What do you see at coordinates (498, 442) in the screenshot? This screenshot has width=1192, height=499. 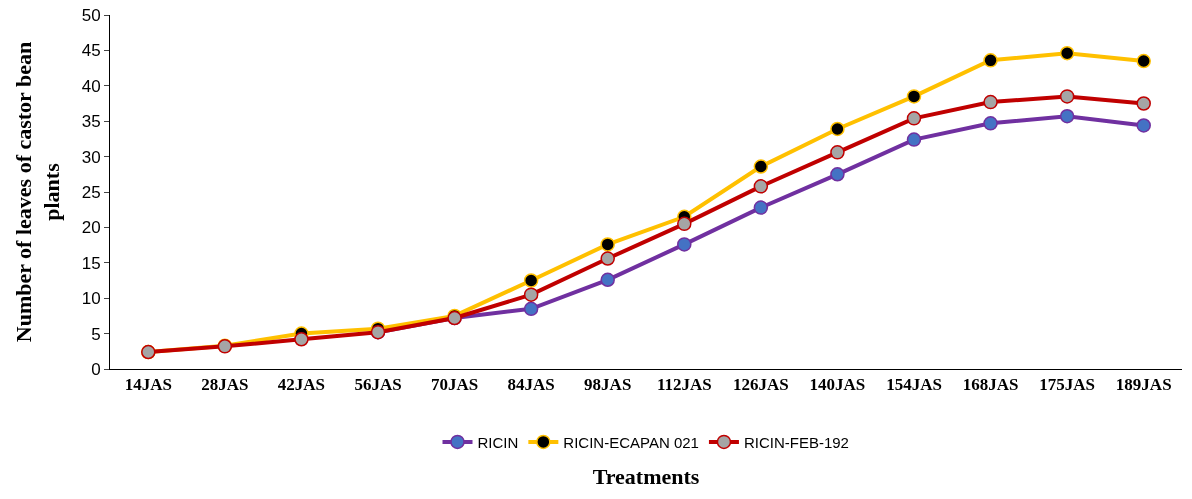 I see `legend-label: RICIN` at bounding box center [498, 442].